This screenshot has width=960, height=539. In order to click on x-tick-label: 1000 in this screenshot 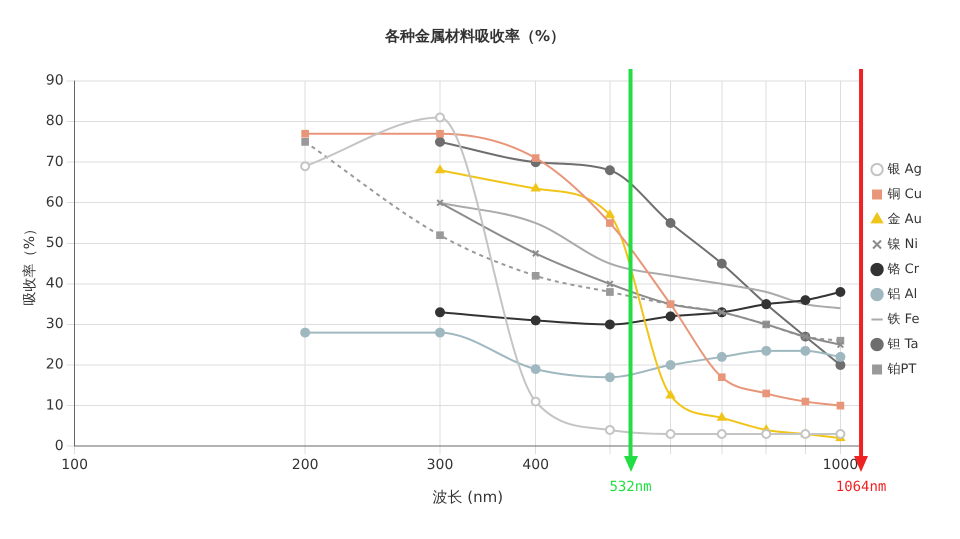, I will do `click(840, 465)`.